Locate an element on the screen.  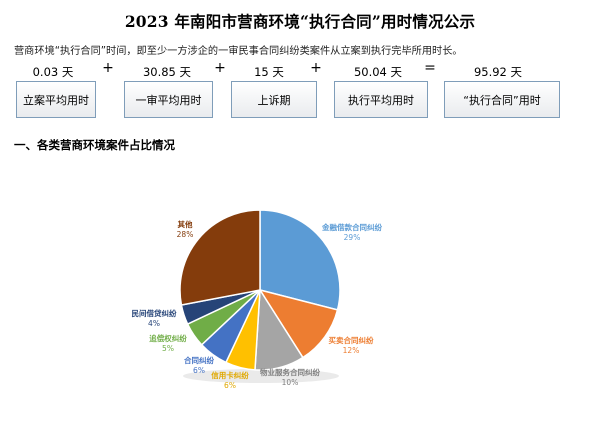
pie-slice-financial-loan is located at coordinates (300, 260).